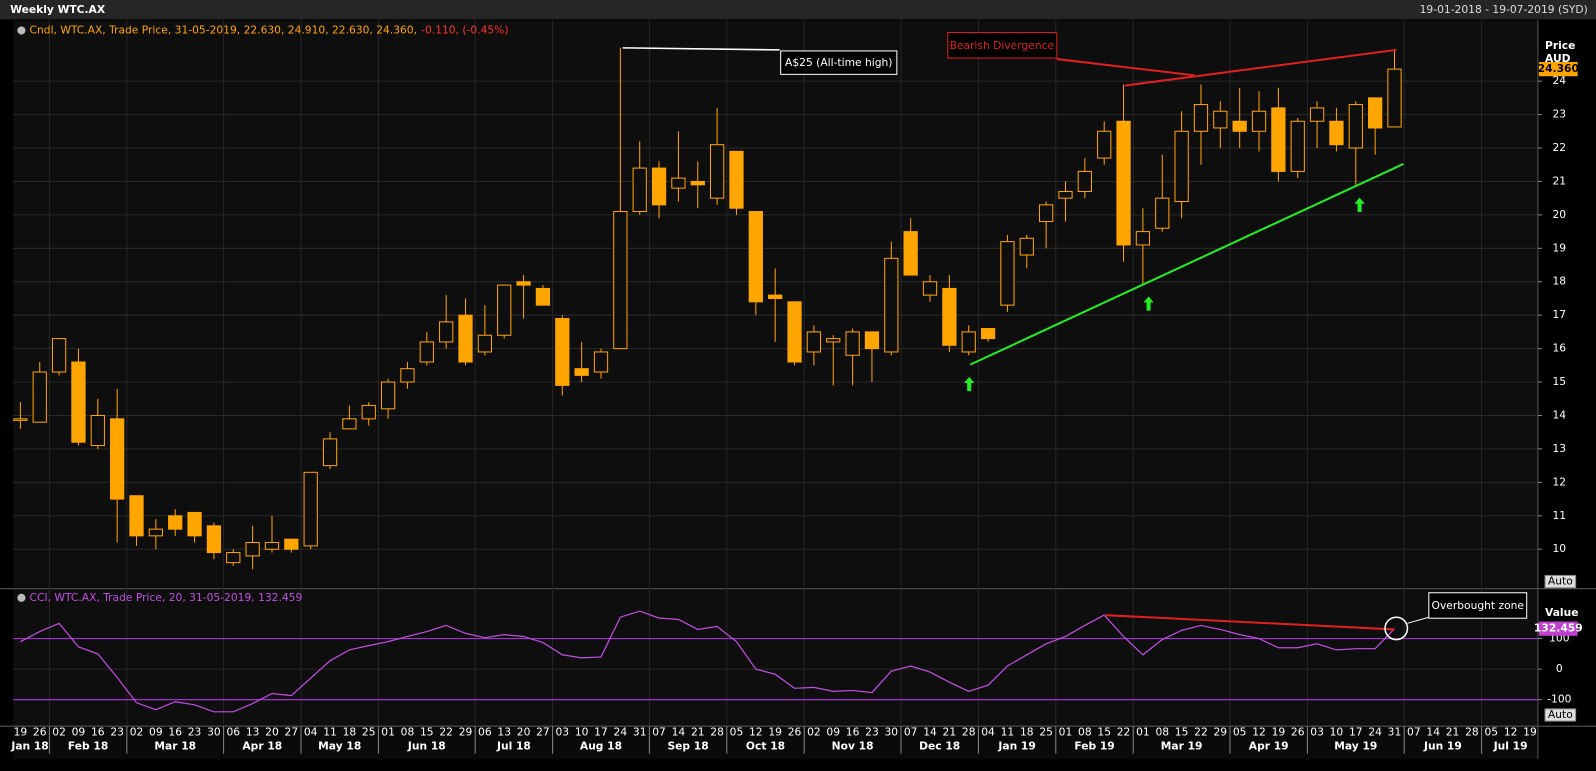 Image resolution: width=1596 pixels, height=771 pixels. What do you see at coordinates (253, 731) in the screenshot?
I see `x-tick-label: 13` at bounding box center [253, 731].